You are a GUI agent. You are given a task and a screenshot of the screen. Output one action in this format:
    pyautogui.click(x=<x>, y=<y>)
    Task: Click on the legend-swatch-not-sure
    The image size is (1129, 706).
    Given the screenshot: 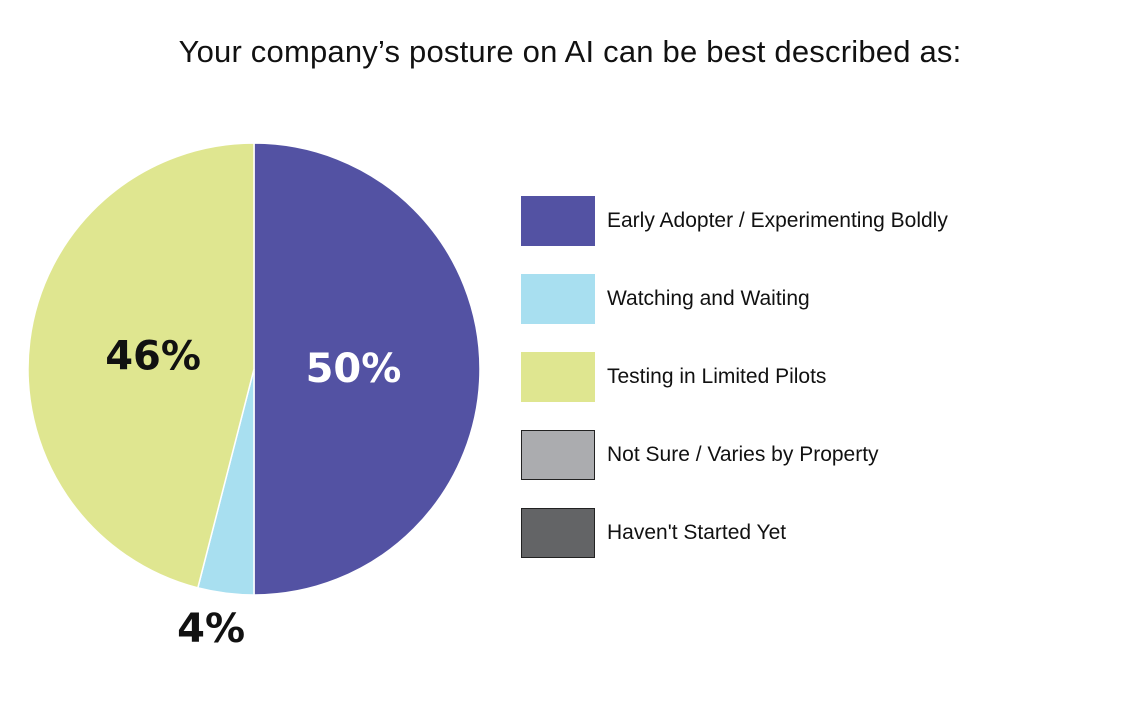 What is the action you would take?
    pyautogui.click(x=558, y=455)
    